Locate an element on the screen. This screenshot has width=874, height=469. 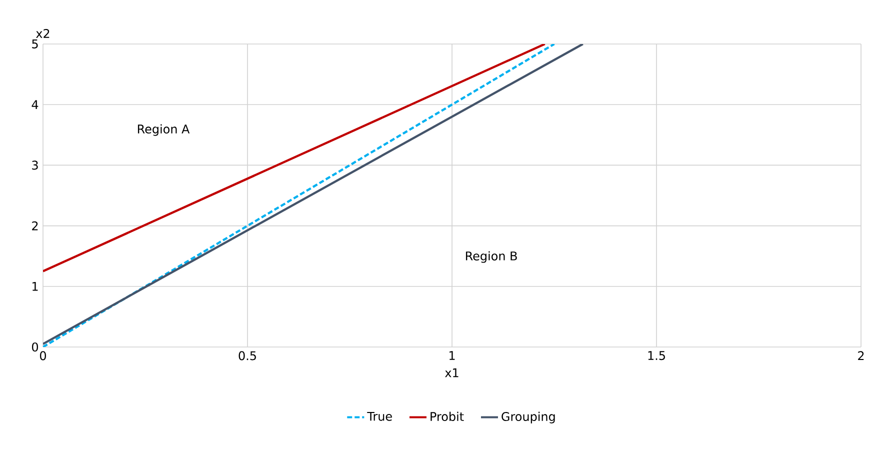
y-tick-label: 1 is located at coordinates (35, 286).